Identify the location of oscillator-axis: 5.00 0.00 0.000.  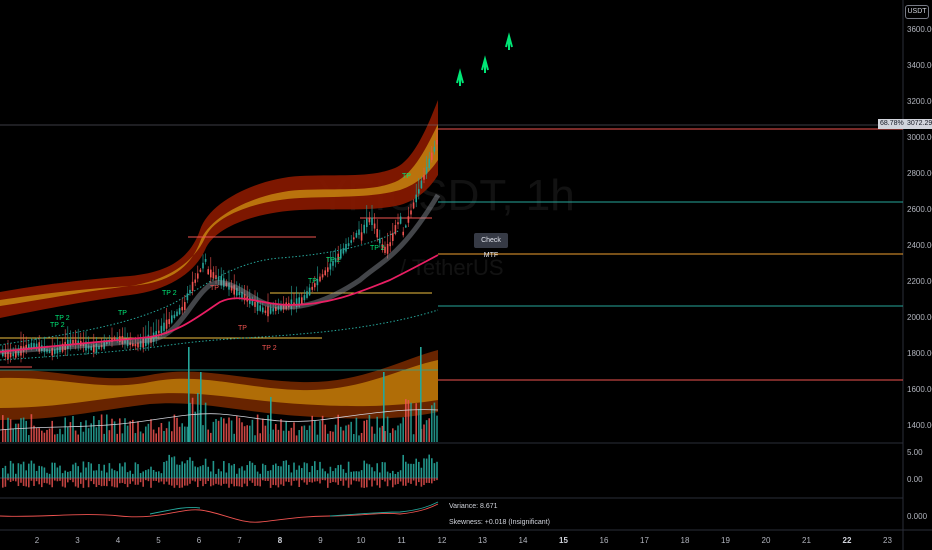
(917, 484).